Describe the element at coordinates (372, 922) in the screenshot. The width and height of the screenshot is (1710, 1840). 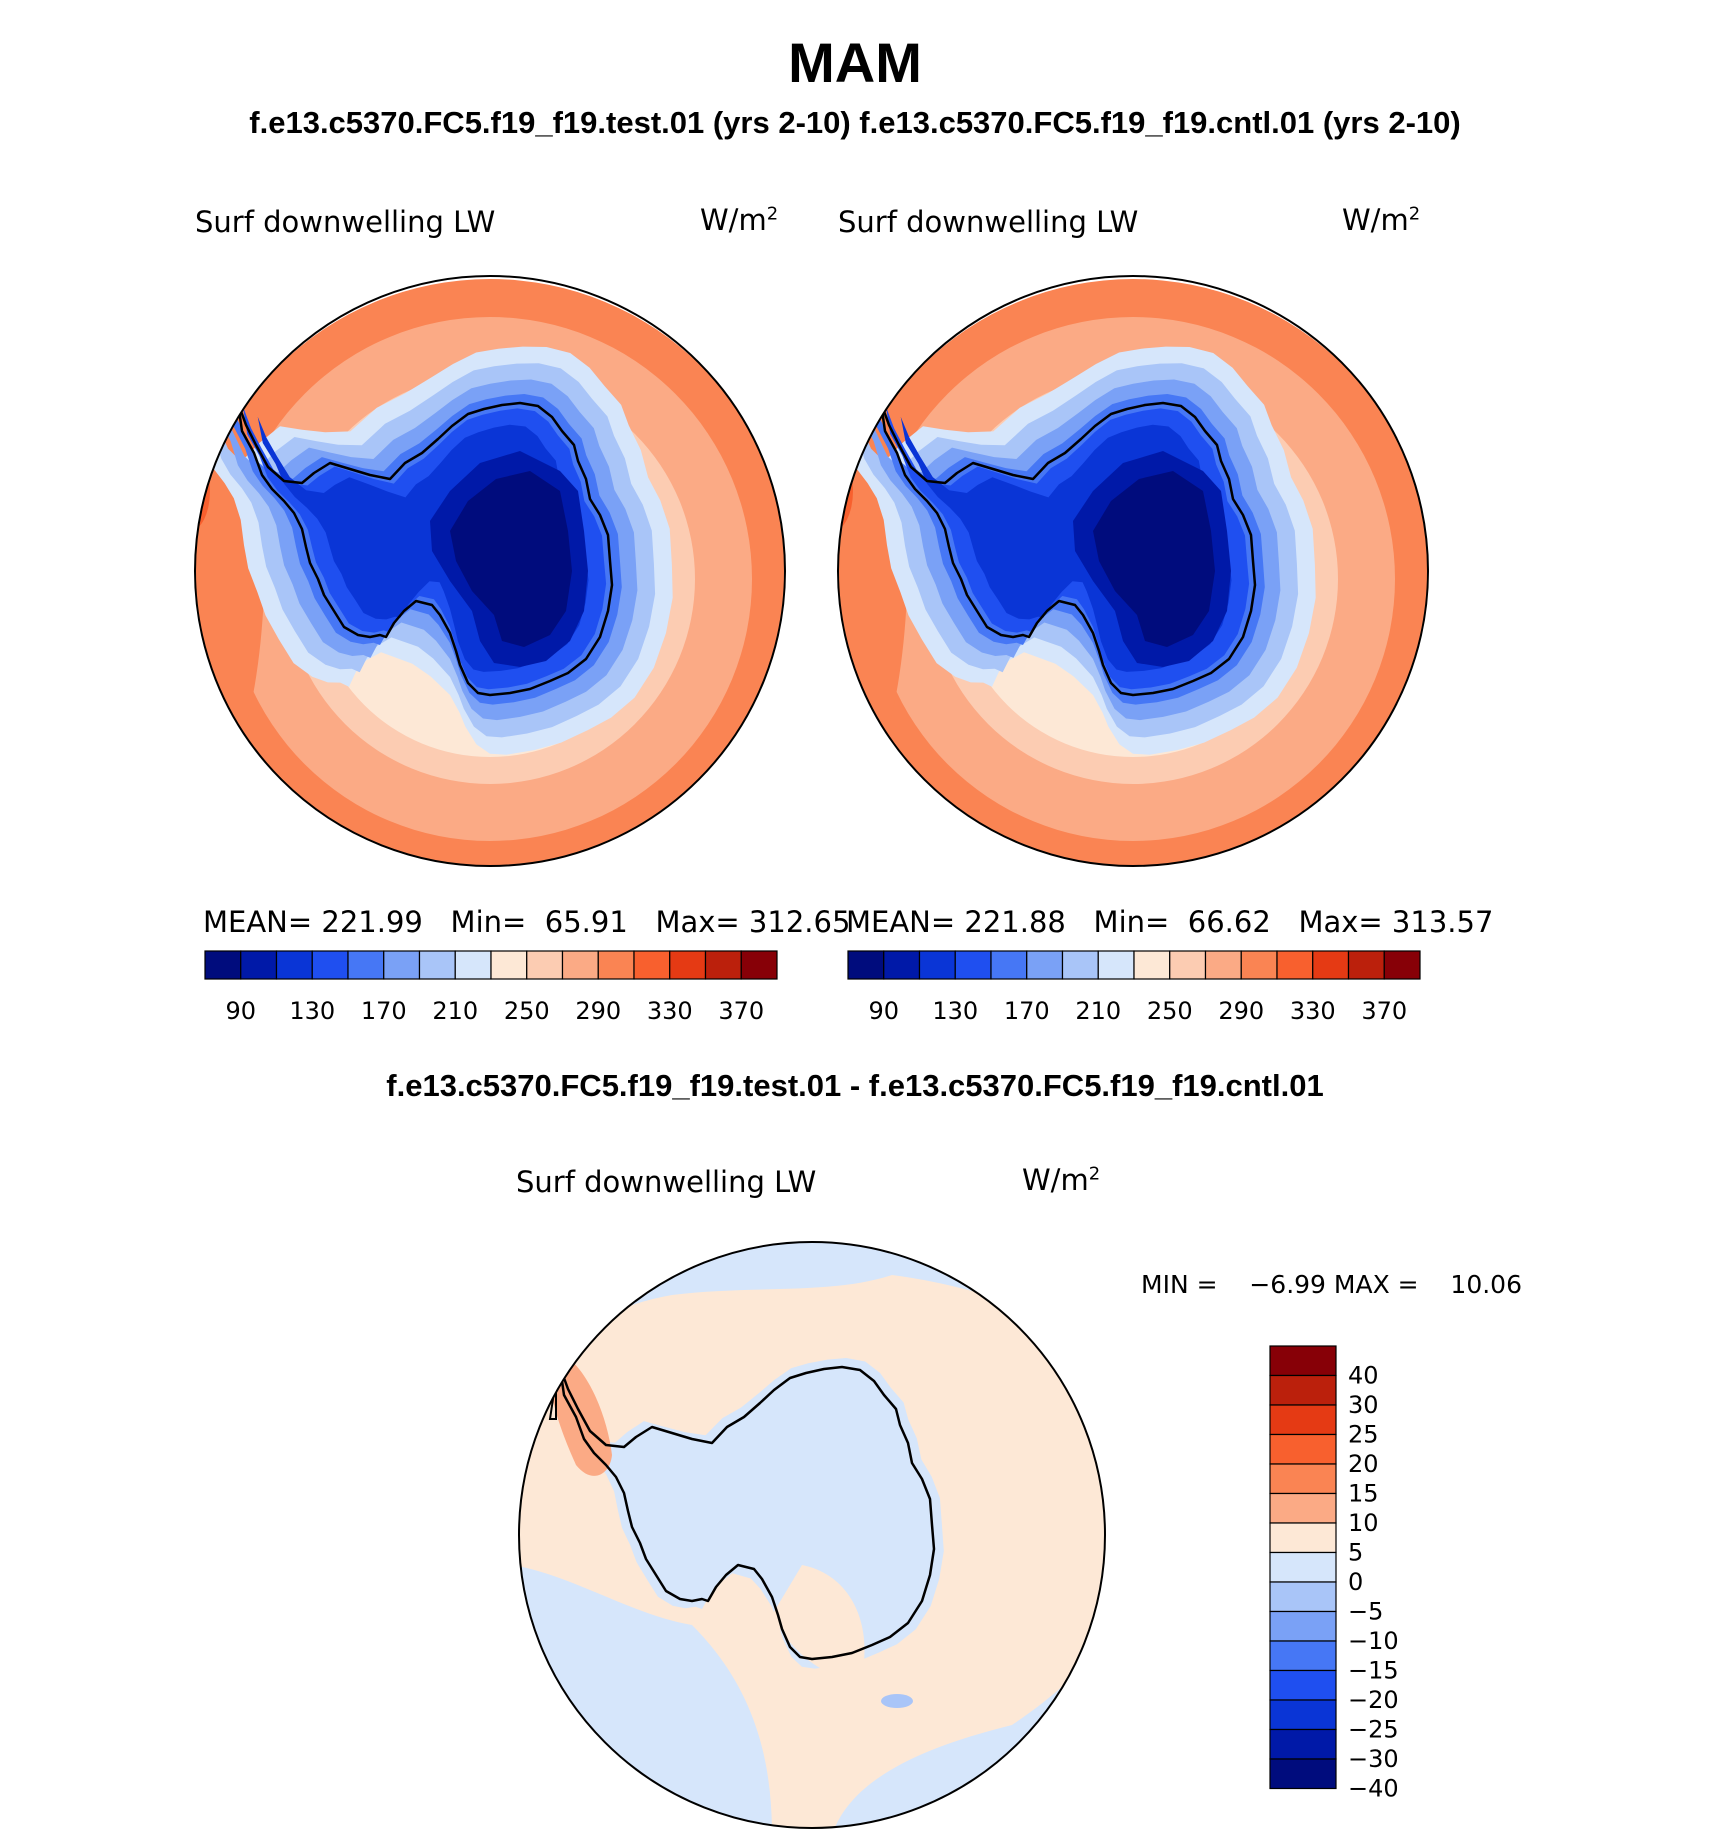
I see `panel1-mean-value: 221.99` at that location.